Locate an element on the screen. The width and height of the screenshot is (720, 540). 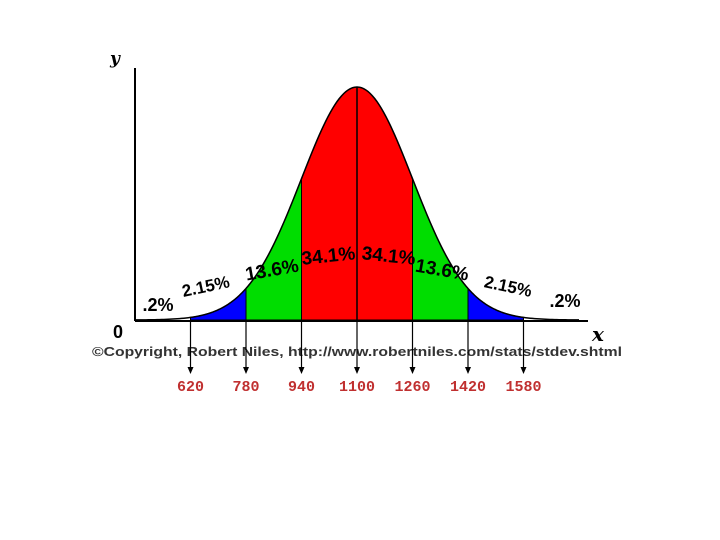
marker-value-4: 1100 is located at coordinates (357, 387).